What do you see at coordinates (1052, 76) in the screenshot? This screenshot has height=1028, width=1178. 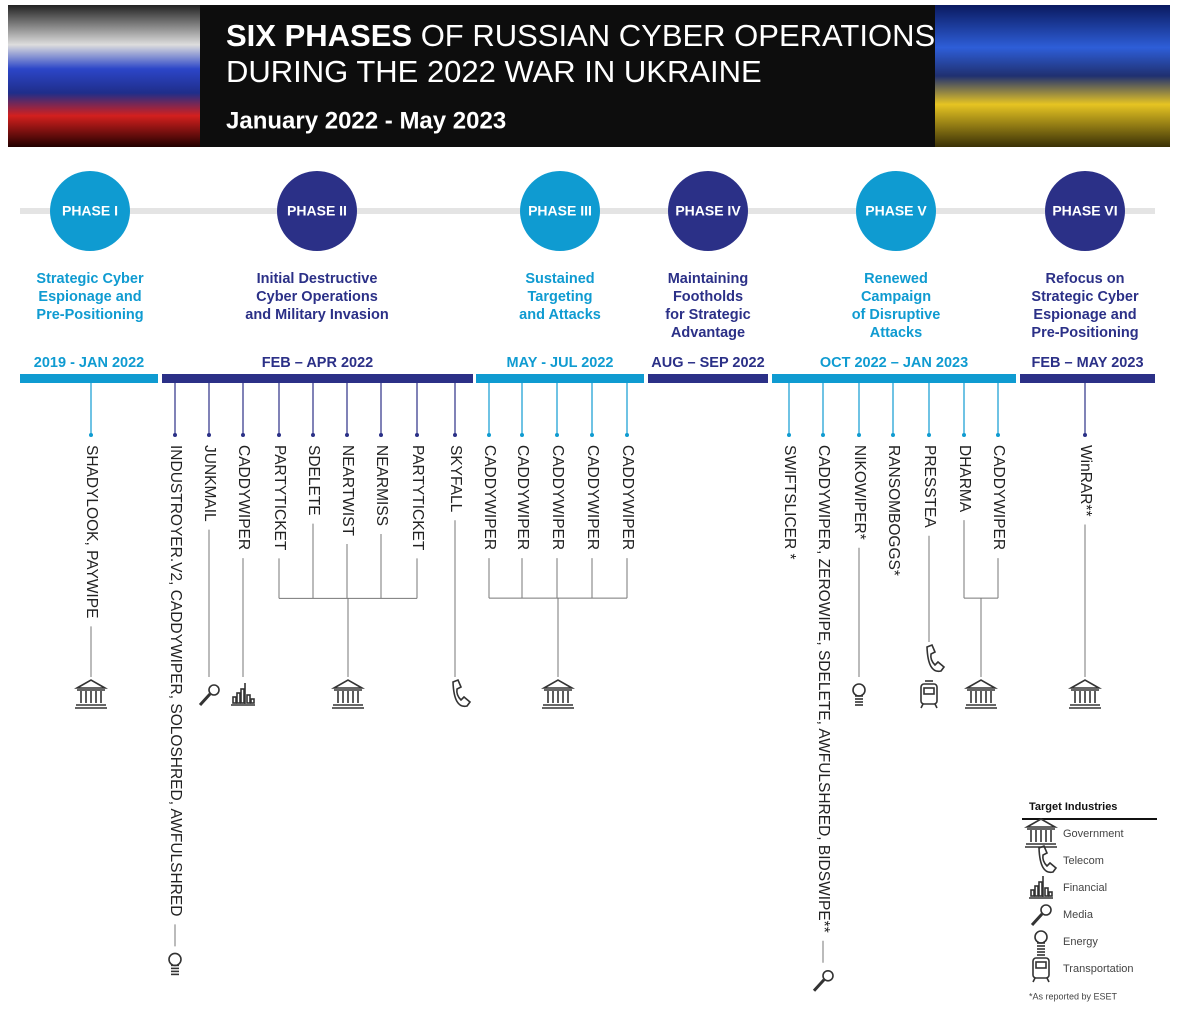 I see `ukraine-flag-image` at bounding box center [1052, 76].